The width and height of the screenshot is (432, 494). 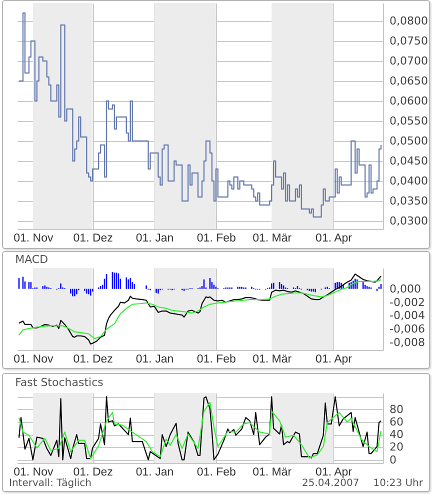 I want to click on y-tick-label: 0,0500, so click(x=409, y=141).